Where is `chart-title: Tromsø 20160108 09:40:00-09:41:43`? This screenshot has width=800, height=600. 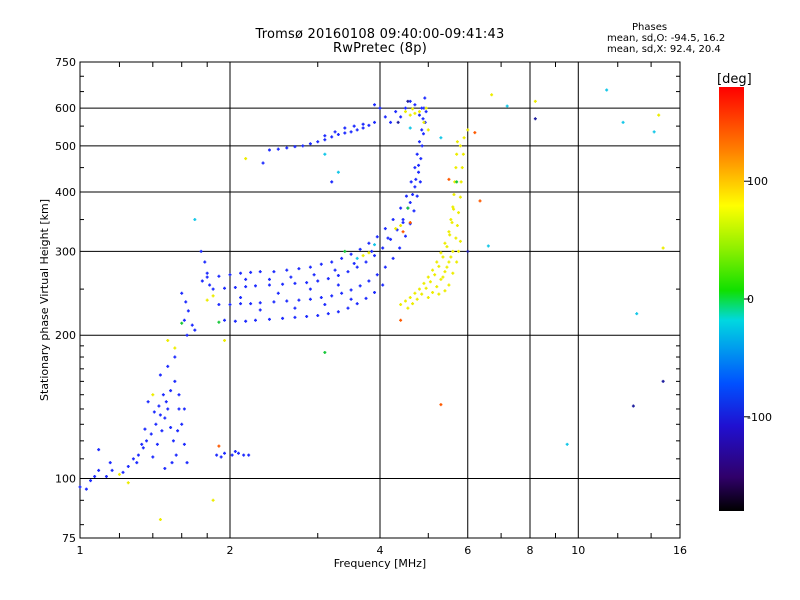 chart-title: Tromsø 20160108 09:40:00-09:41:43 is located at coordinates (380, 34).